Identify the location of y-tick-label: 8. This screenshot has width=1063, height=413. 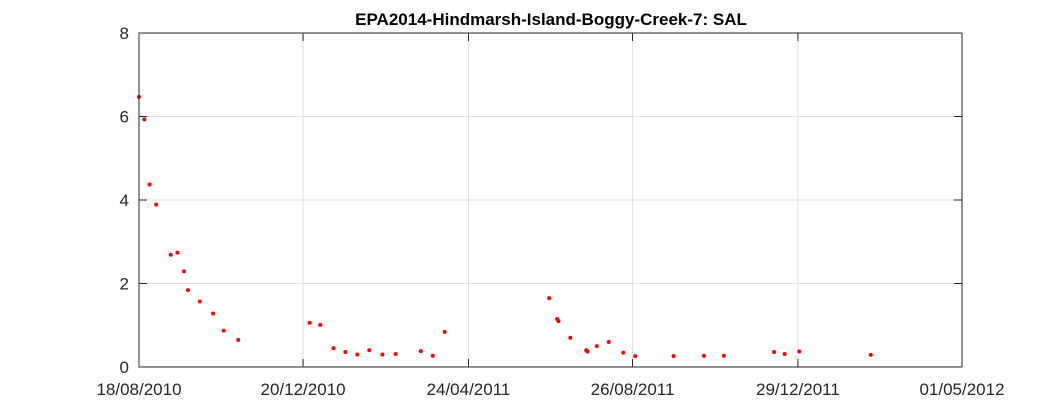
(124, 33).